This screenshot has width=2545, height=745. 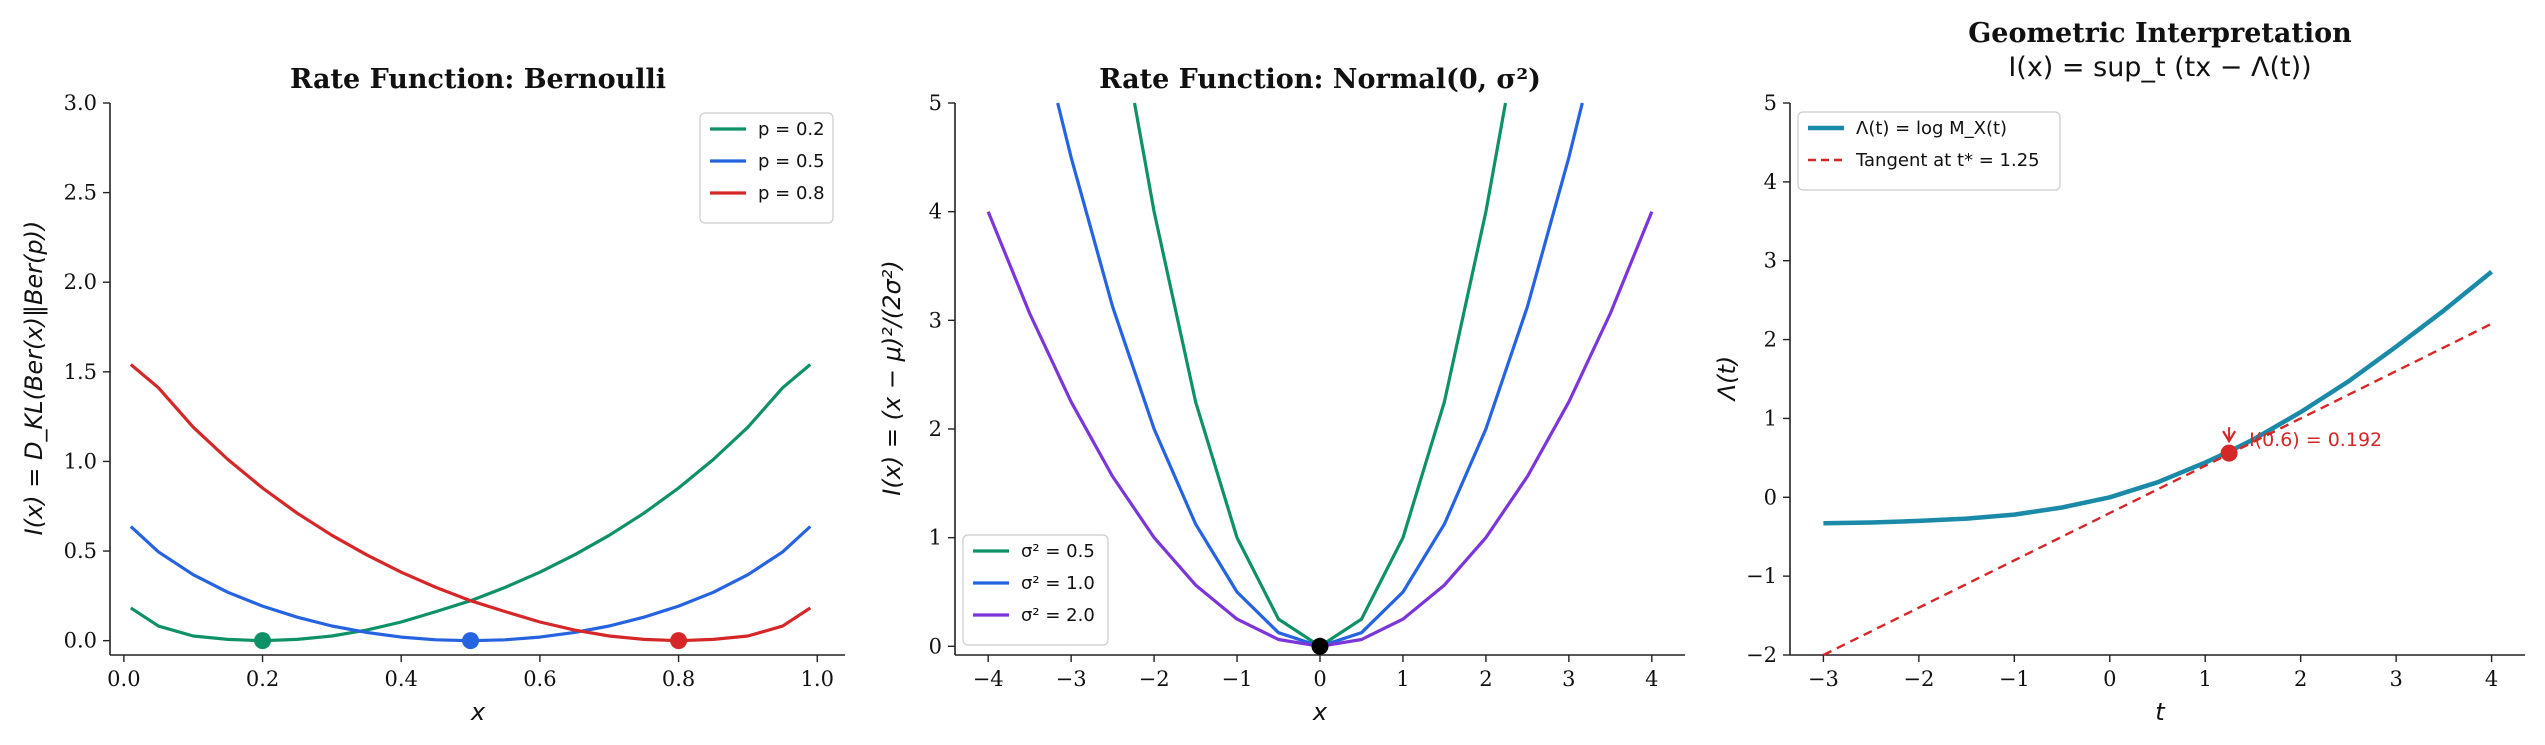 I want to click on y-tick-label: 1.0, so click(x=80, y=461).